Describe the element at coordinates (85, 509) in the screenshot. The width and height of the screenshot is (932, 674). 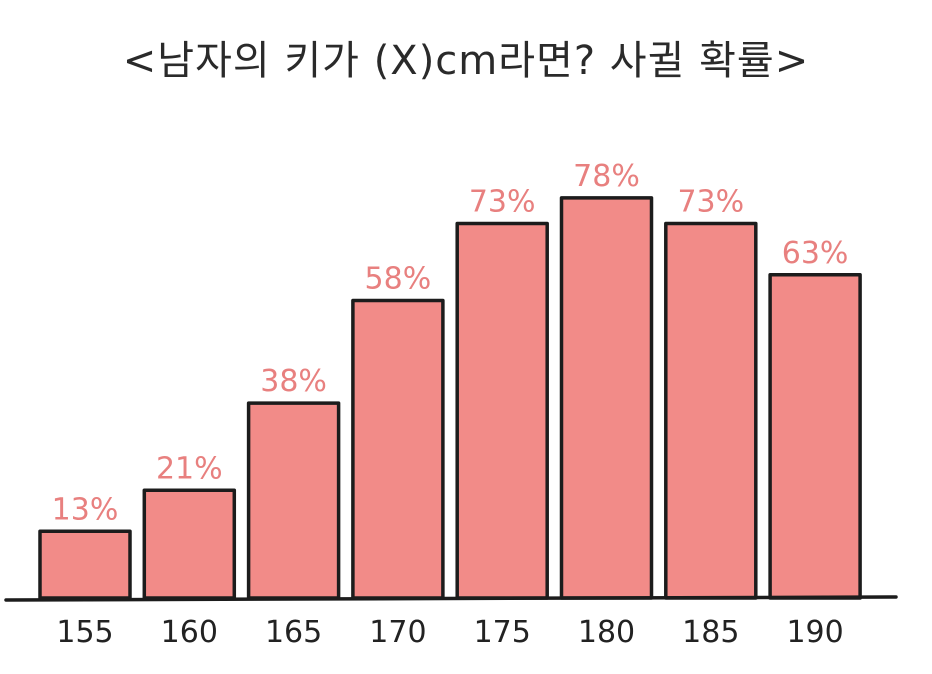
I see `data-label-155: 13%` at that location.